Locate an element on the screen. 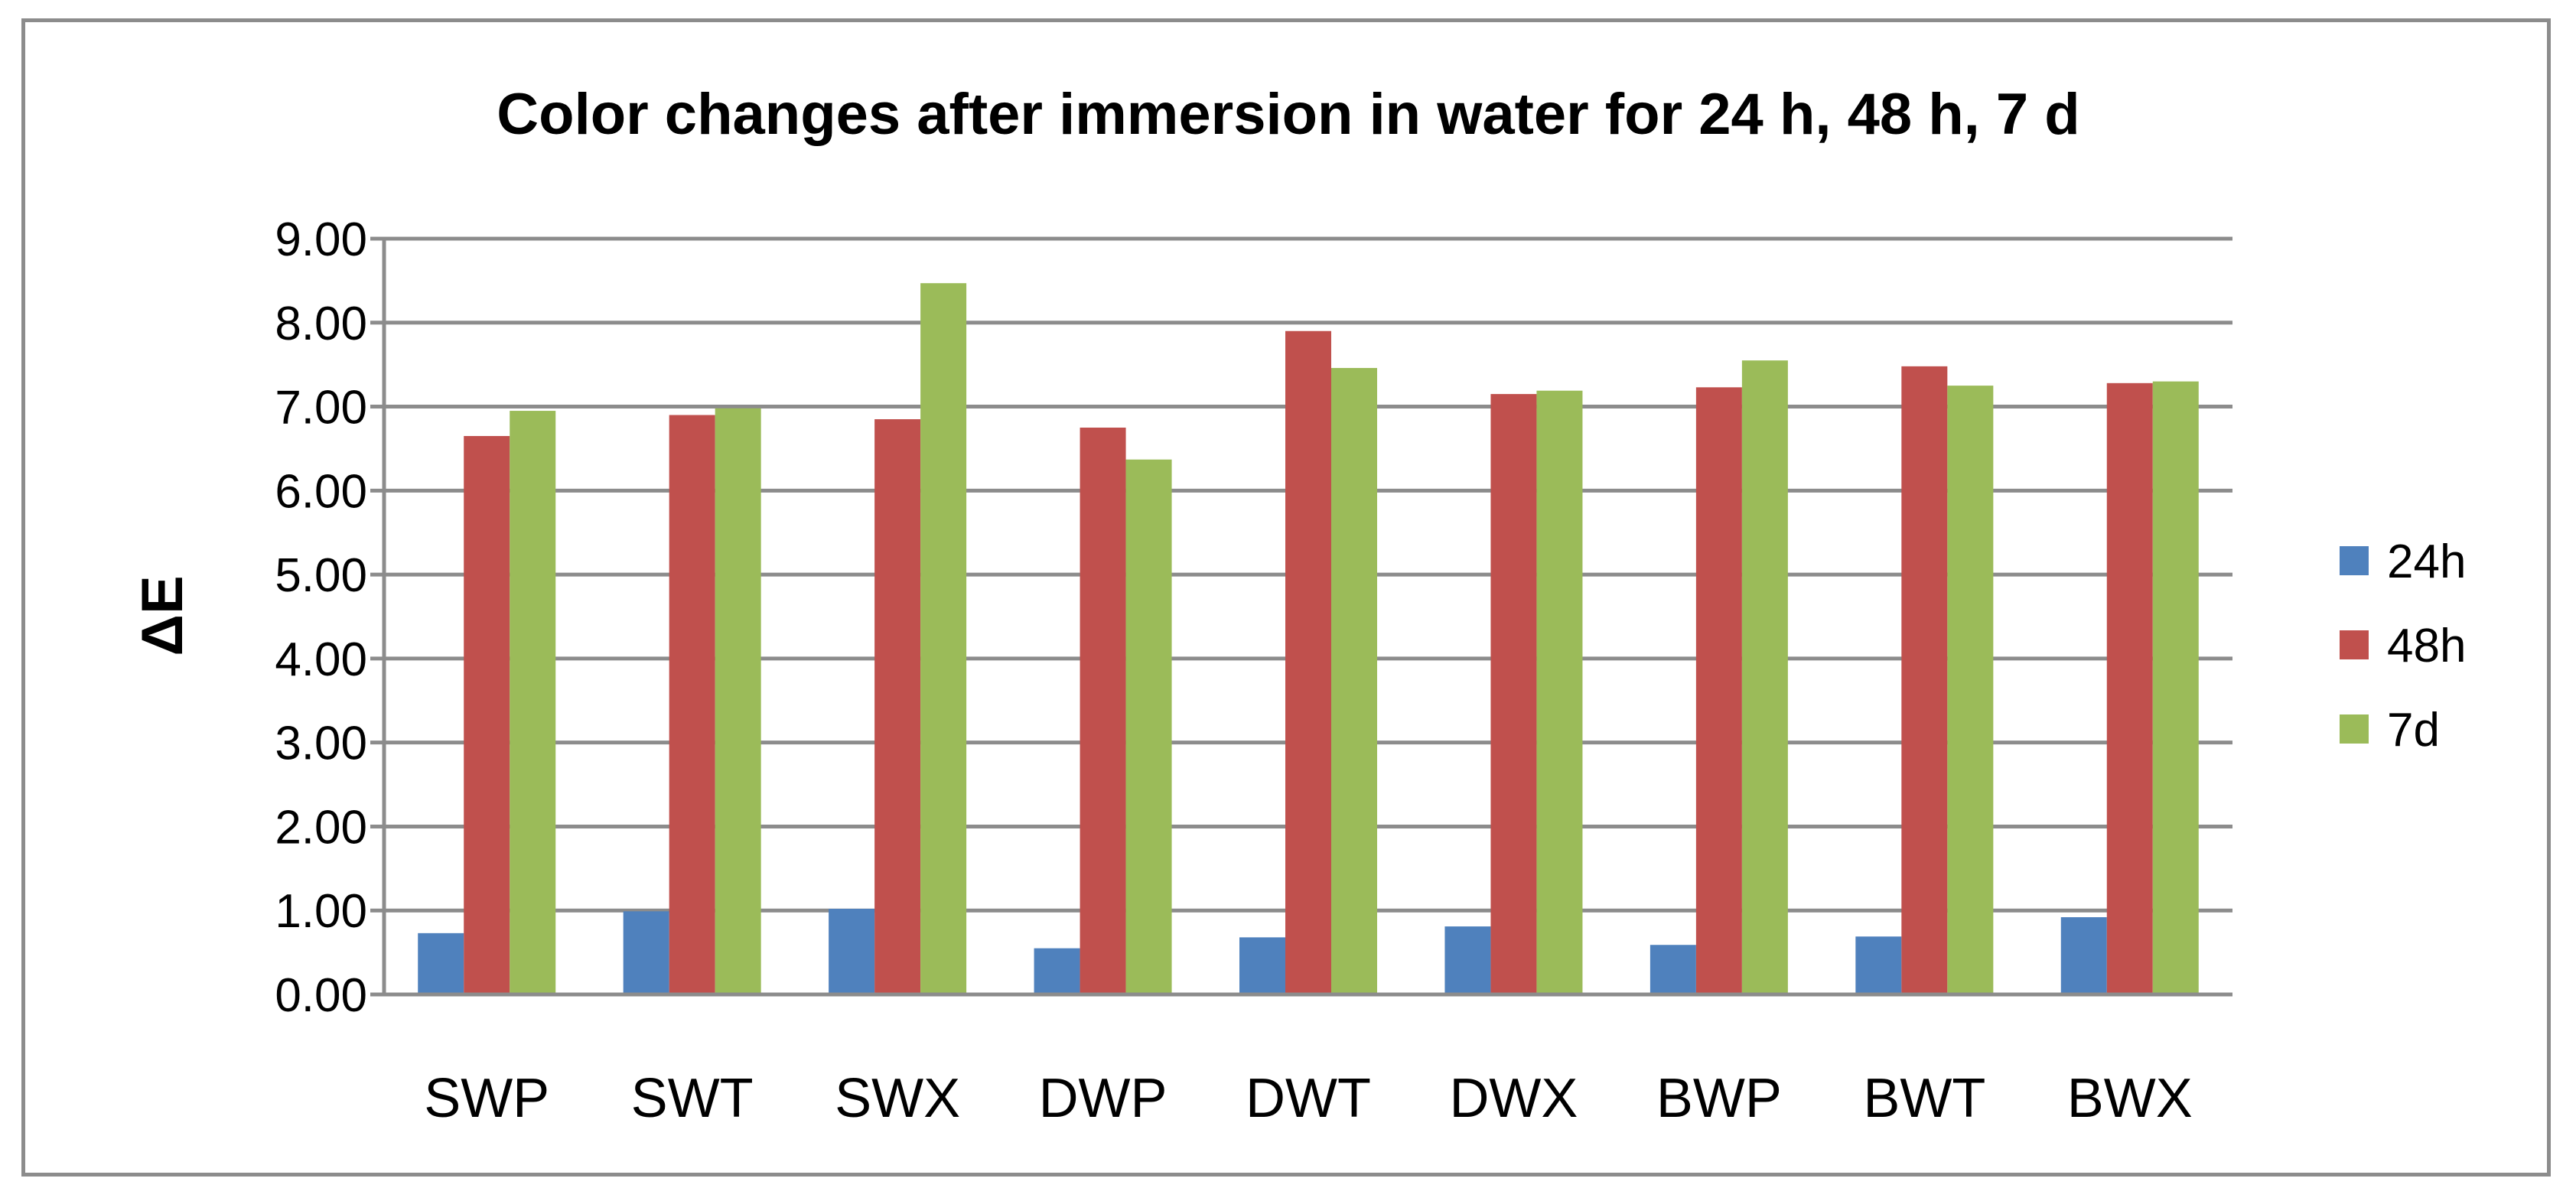  legend-label-48h: 48h is located at coordinates (2426, 646).